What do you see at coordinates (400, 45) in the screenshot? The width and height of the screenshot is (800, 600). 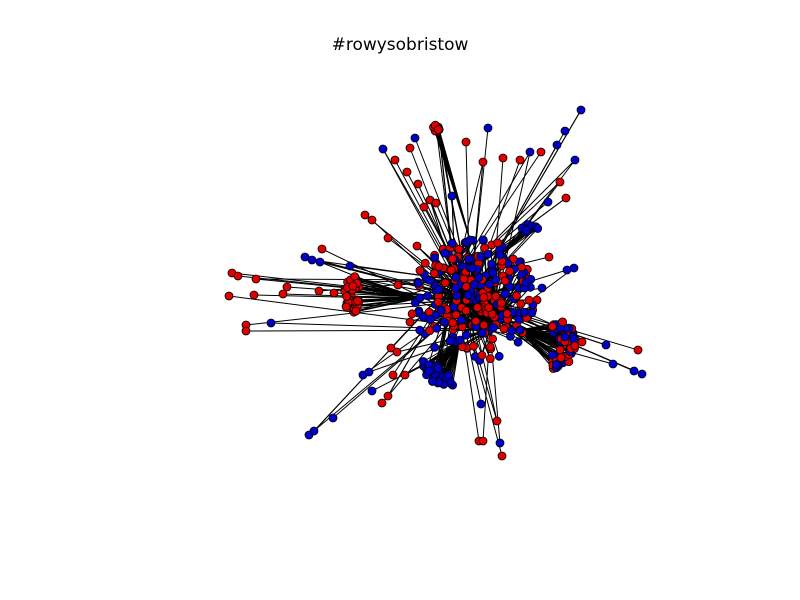 I see `figure-title: #rowysobristow` at bounding box center [400, 45].